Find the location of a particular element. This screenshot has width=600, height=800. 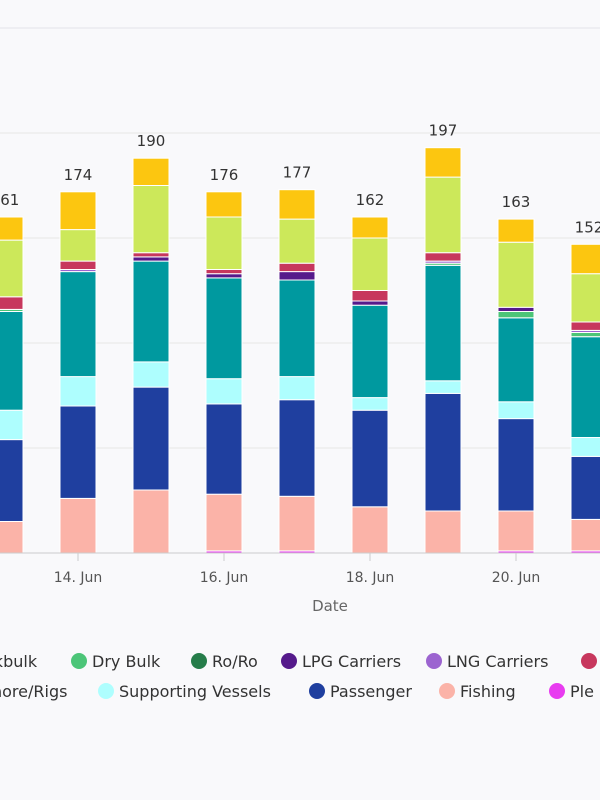

legend-item: Dry Bulk is located at coordinates (116, 661).